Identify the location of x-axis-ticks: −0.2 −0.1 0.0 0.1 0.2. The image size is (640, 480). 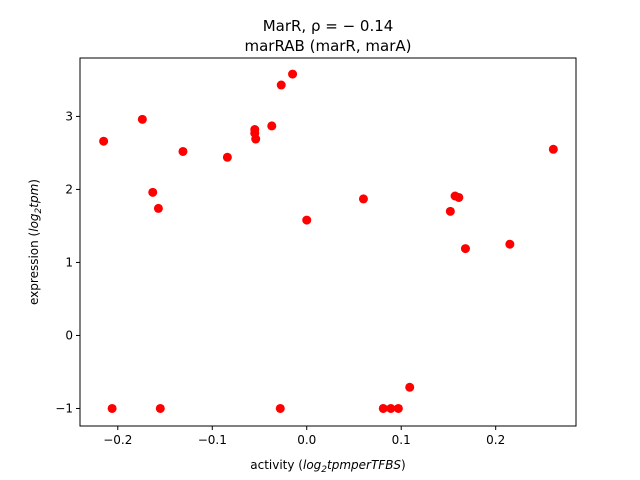
(304, 436).